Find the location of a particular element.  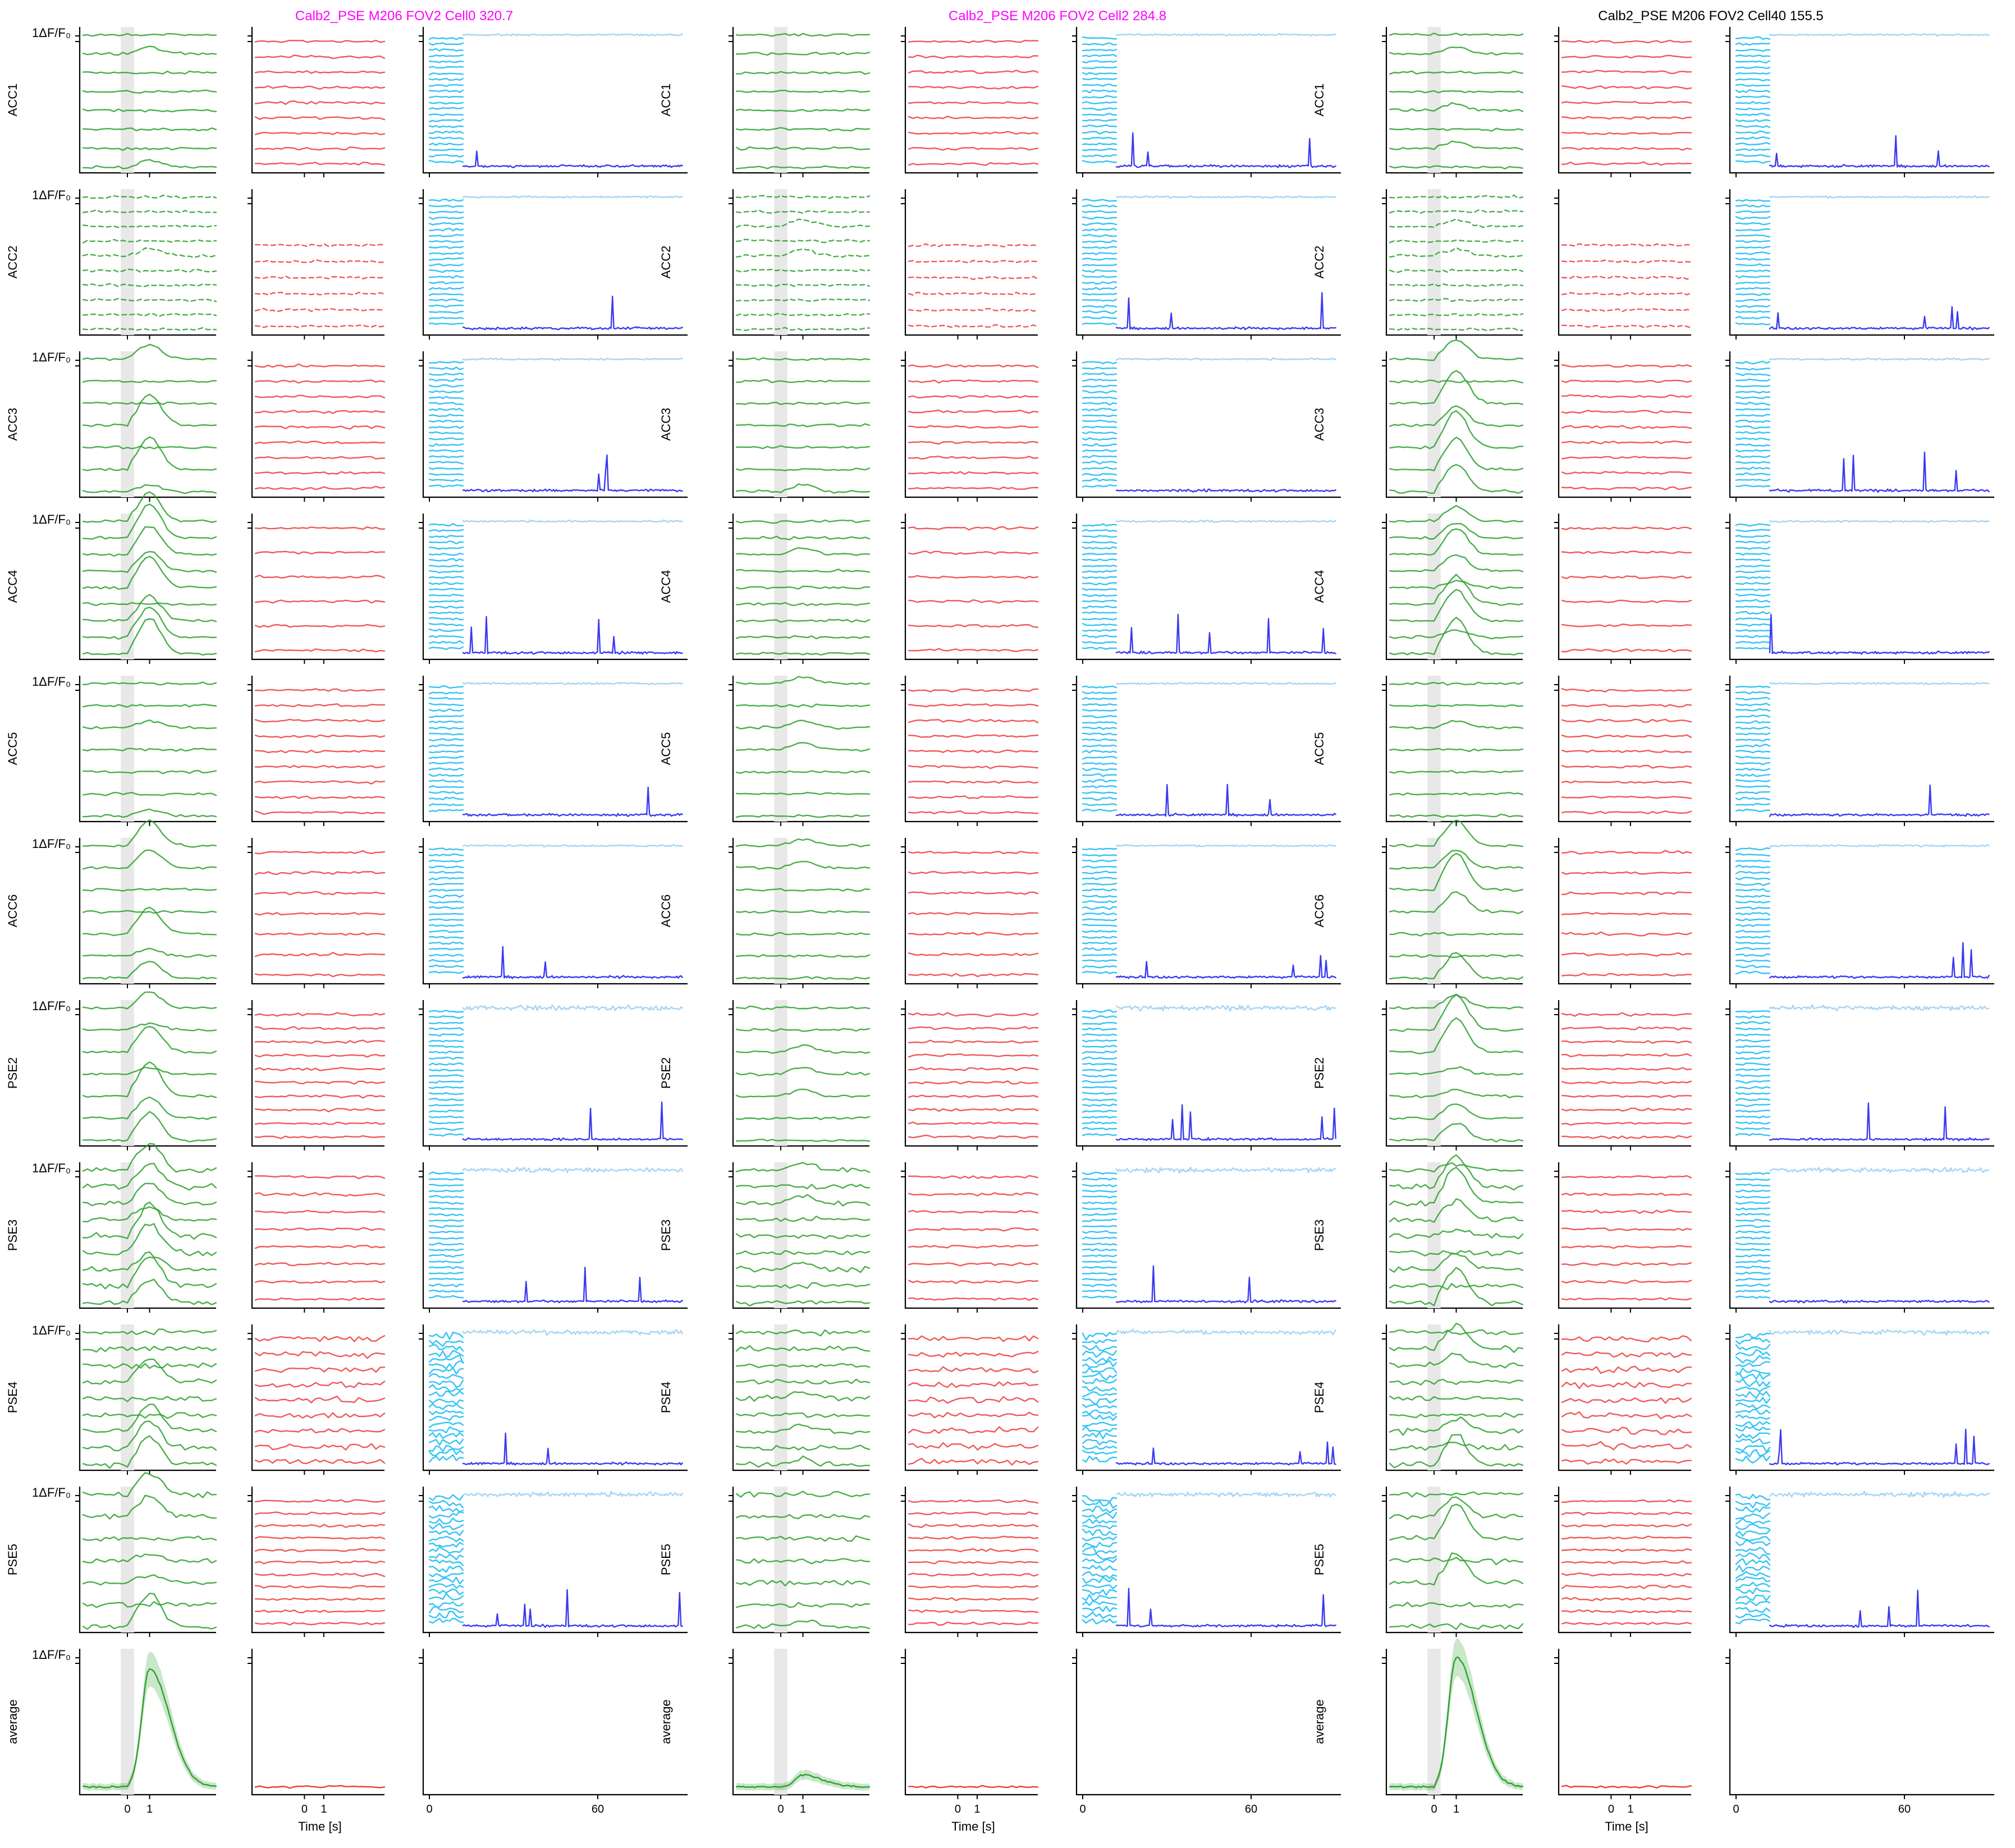

panel-row: ACC5 is located at coordinates (1000, 751).